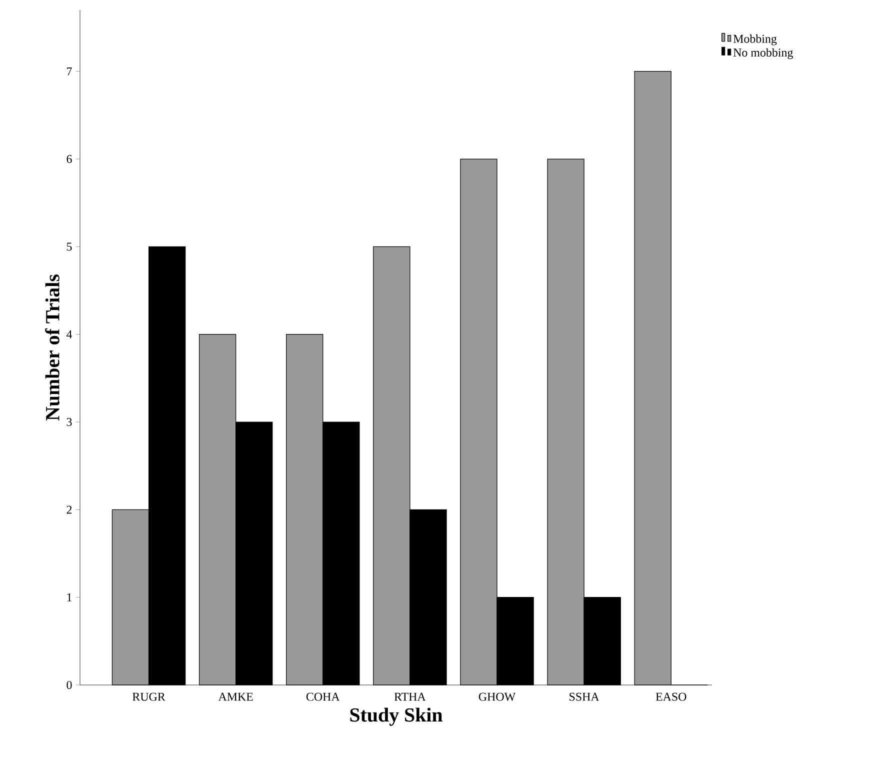  Describe the element at coordinates (763, 54) in the screenshot. I see `legend-label: No mobbing` at that location.